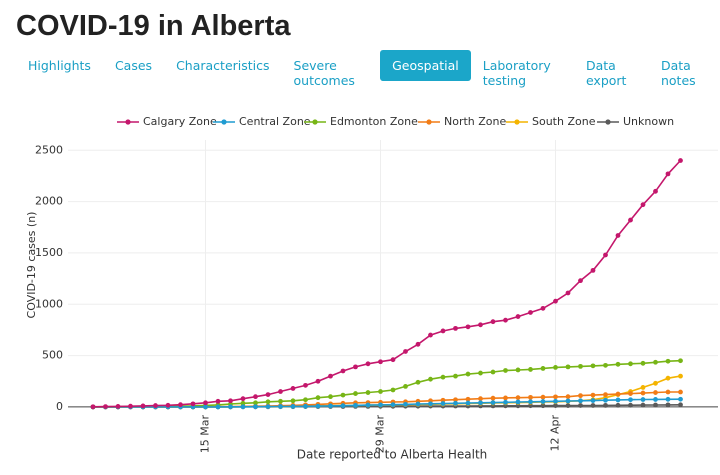  What do you see at coordinates (324, 73) in the screenshot?
I see `tab: Severe outcomes` at bounding box center [324, 73].